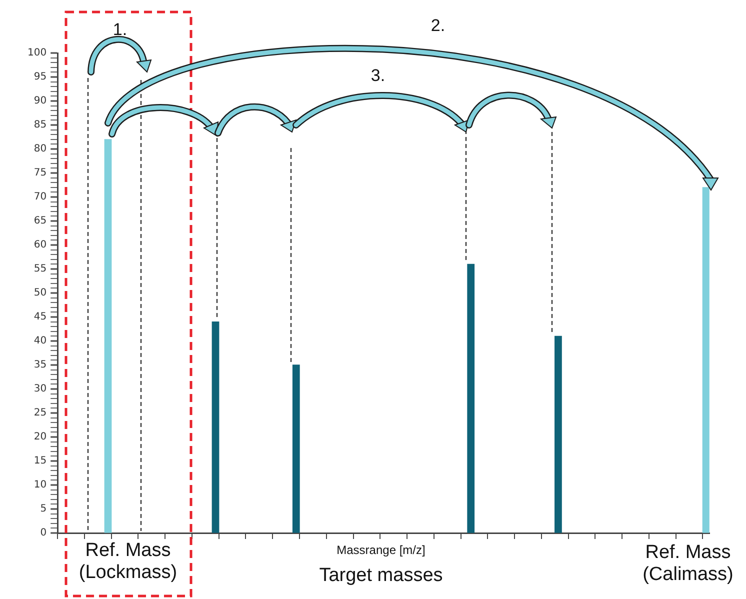  Describe the element at coordinates (40, 77) in the screenshot. I see `y-tick-label: 95` at that location.